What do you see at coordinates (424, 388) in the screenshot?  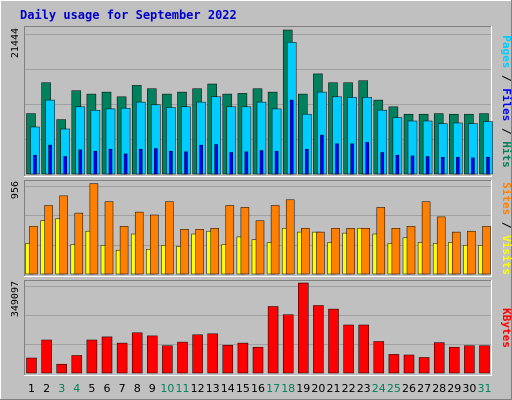 I see `day-label-27: 27` at bounding box center [424, 388].